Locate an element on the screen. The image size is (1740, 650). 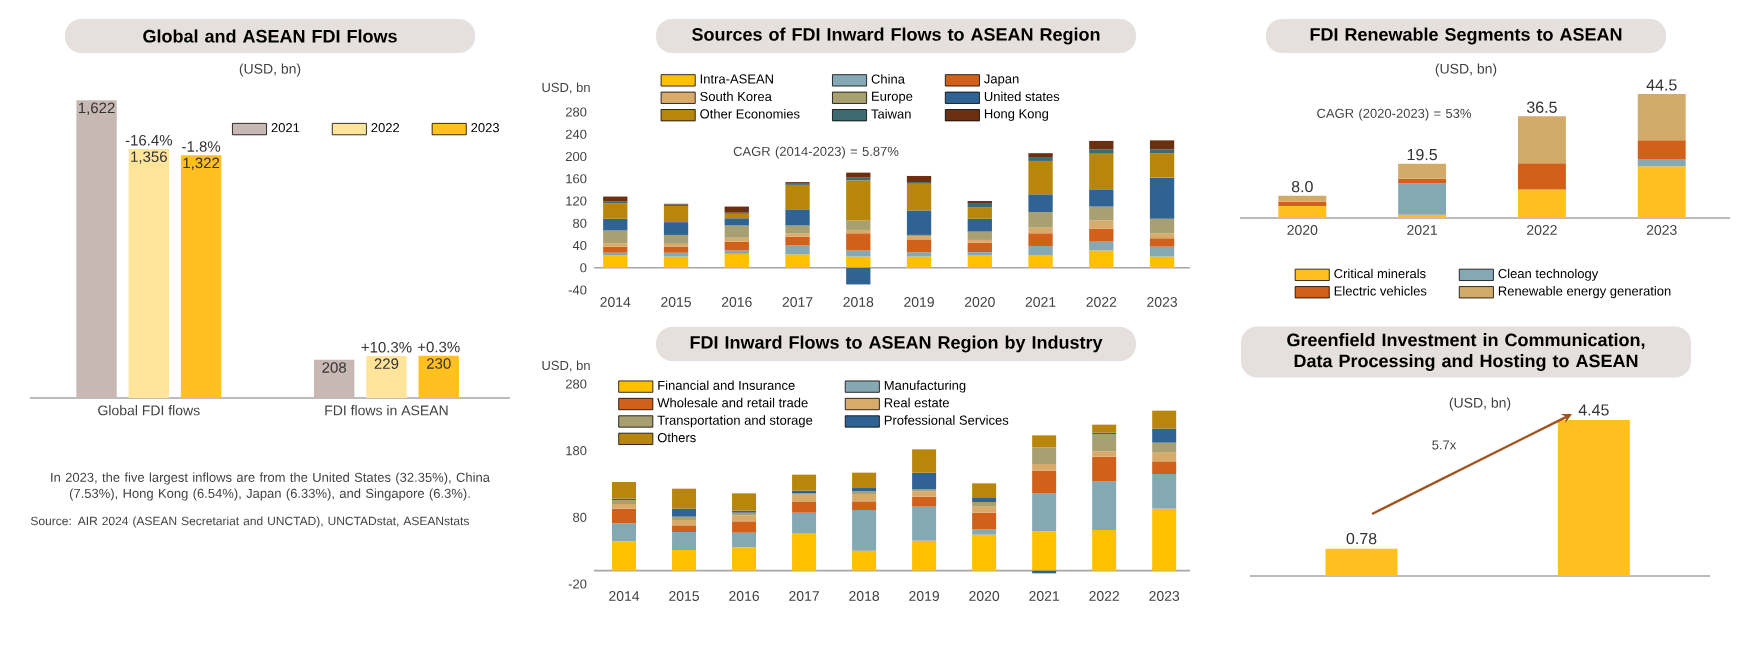
annotation: 44.5 is located at coordinates (1661, 85).